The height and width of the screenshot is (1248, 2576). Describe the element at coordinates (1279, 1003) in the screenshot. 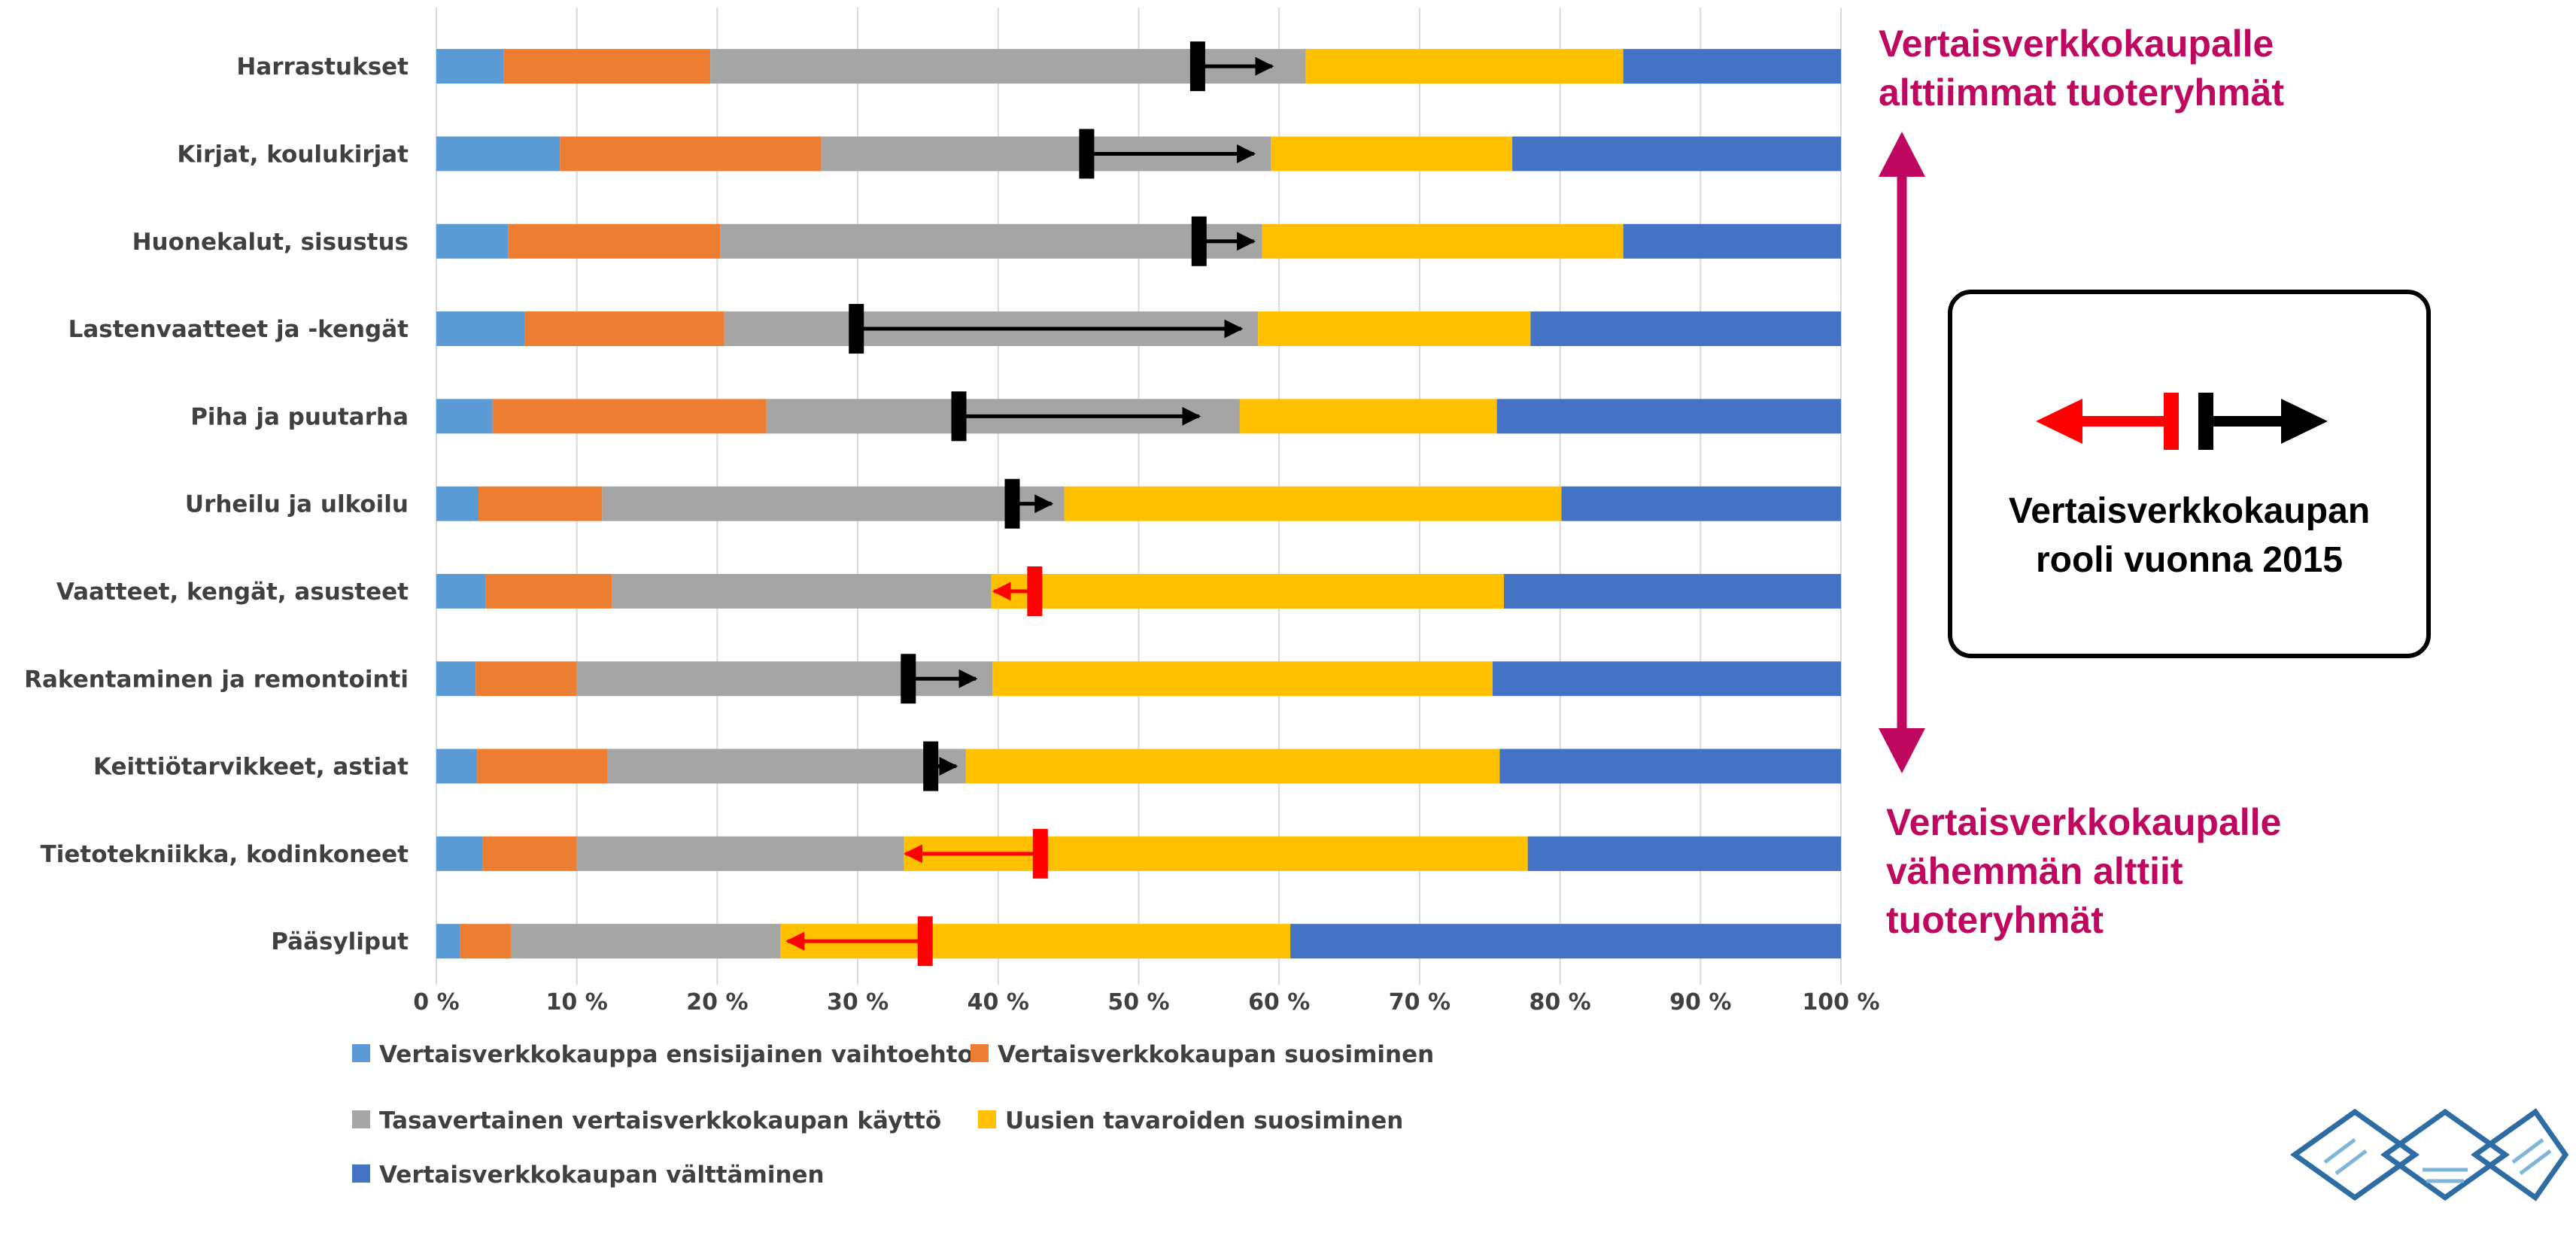

I see `x-tick-label: 60 %` at that location.